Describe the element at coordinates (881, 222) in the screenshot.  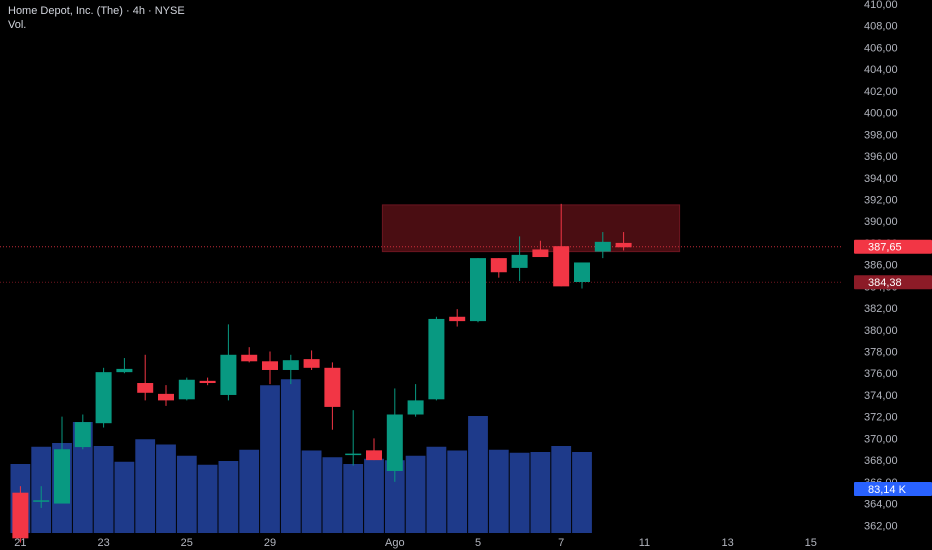
I see `y-tick-label: 390,00` at that location.